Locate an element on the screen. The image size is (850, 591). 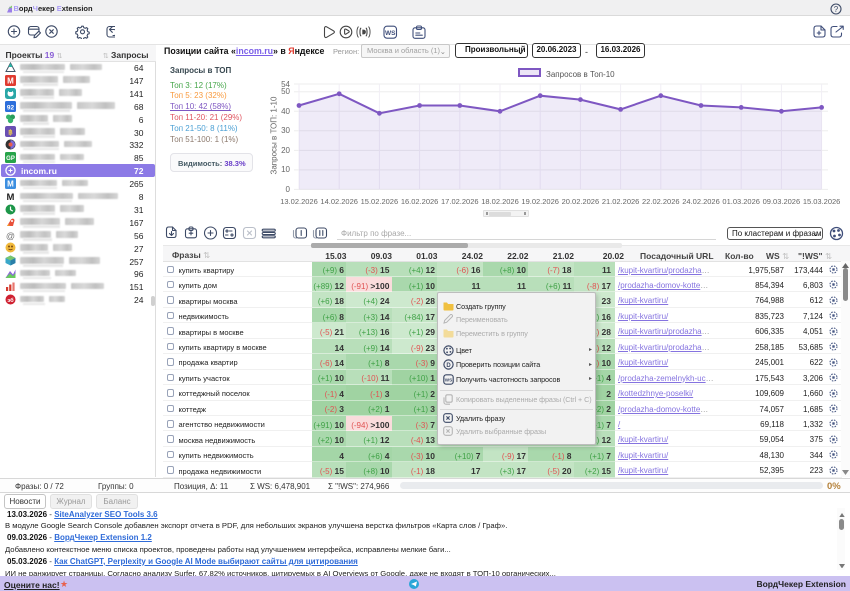
svg-text: D is located at coordinates (448, 366).